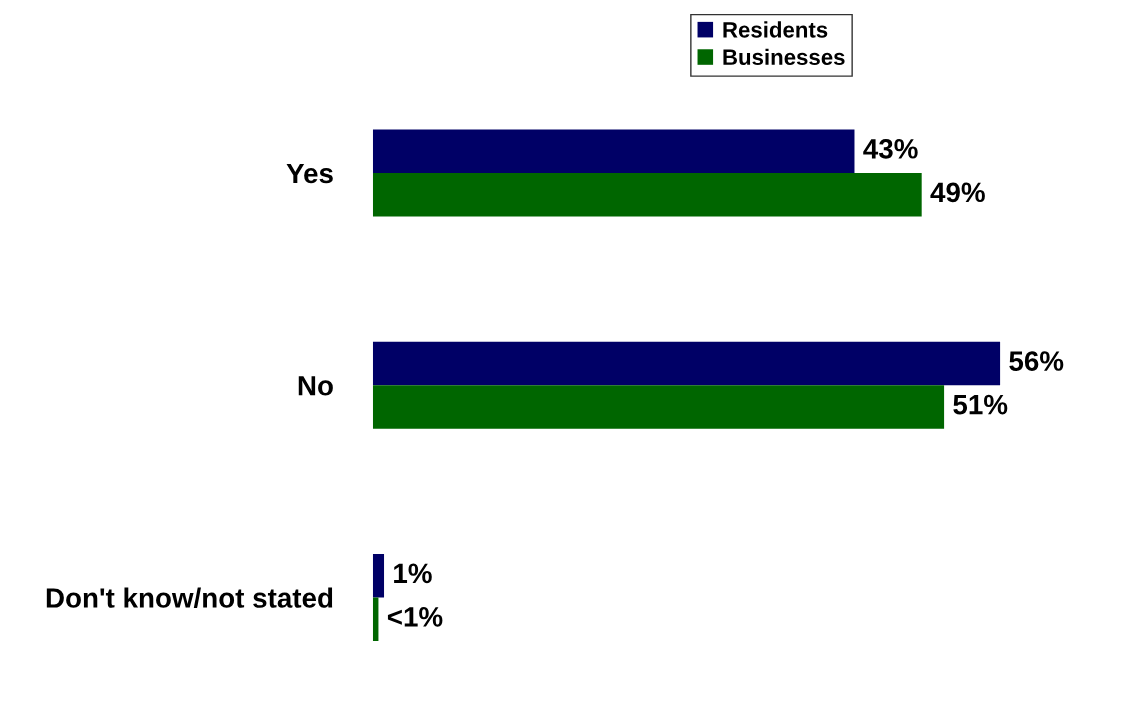 This screenshot has width=1123, height=710. I want to click on data-label: 56%, so click(1036, 361).